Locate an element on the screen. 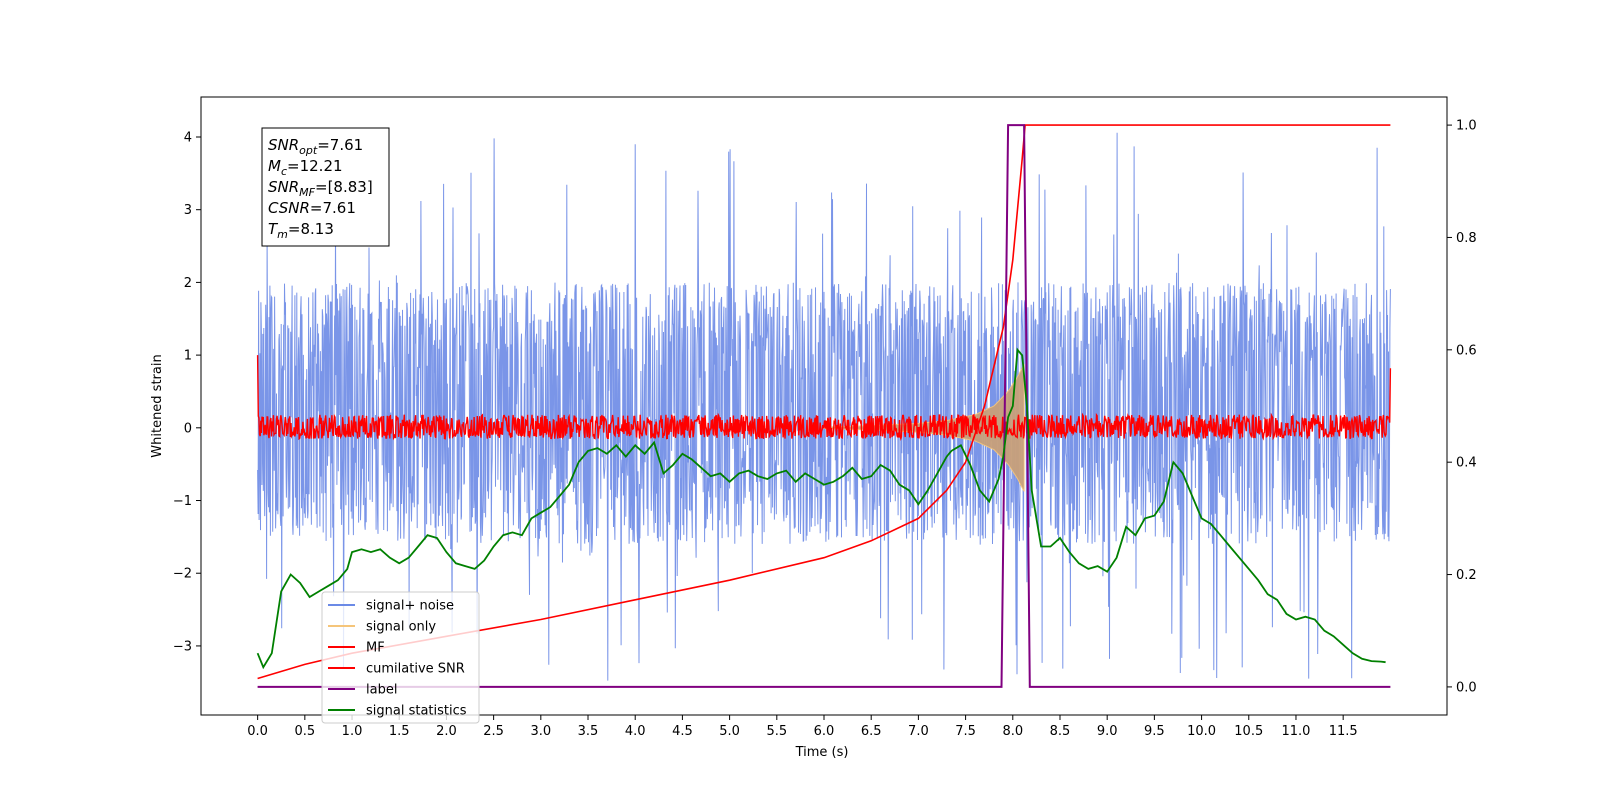 Image resolution: width=1600 pixels, height=800 pixels. annotation-line: Mc=12.21 is located at coordinates (305, 167).